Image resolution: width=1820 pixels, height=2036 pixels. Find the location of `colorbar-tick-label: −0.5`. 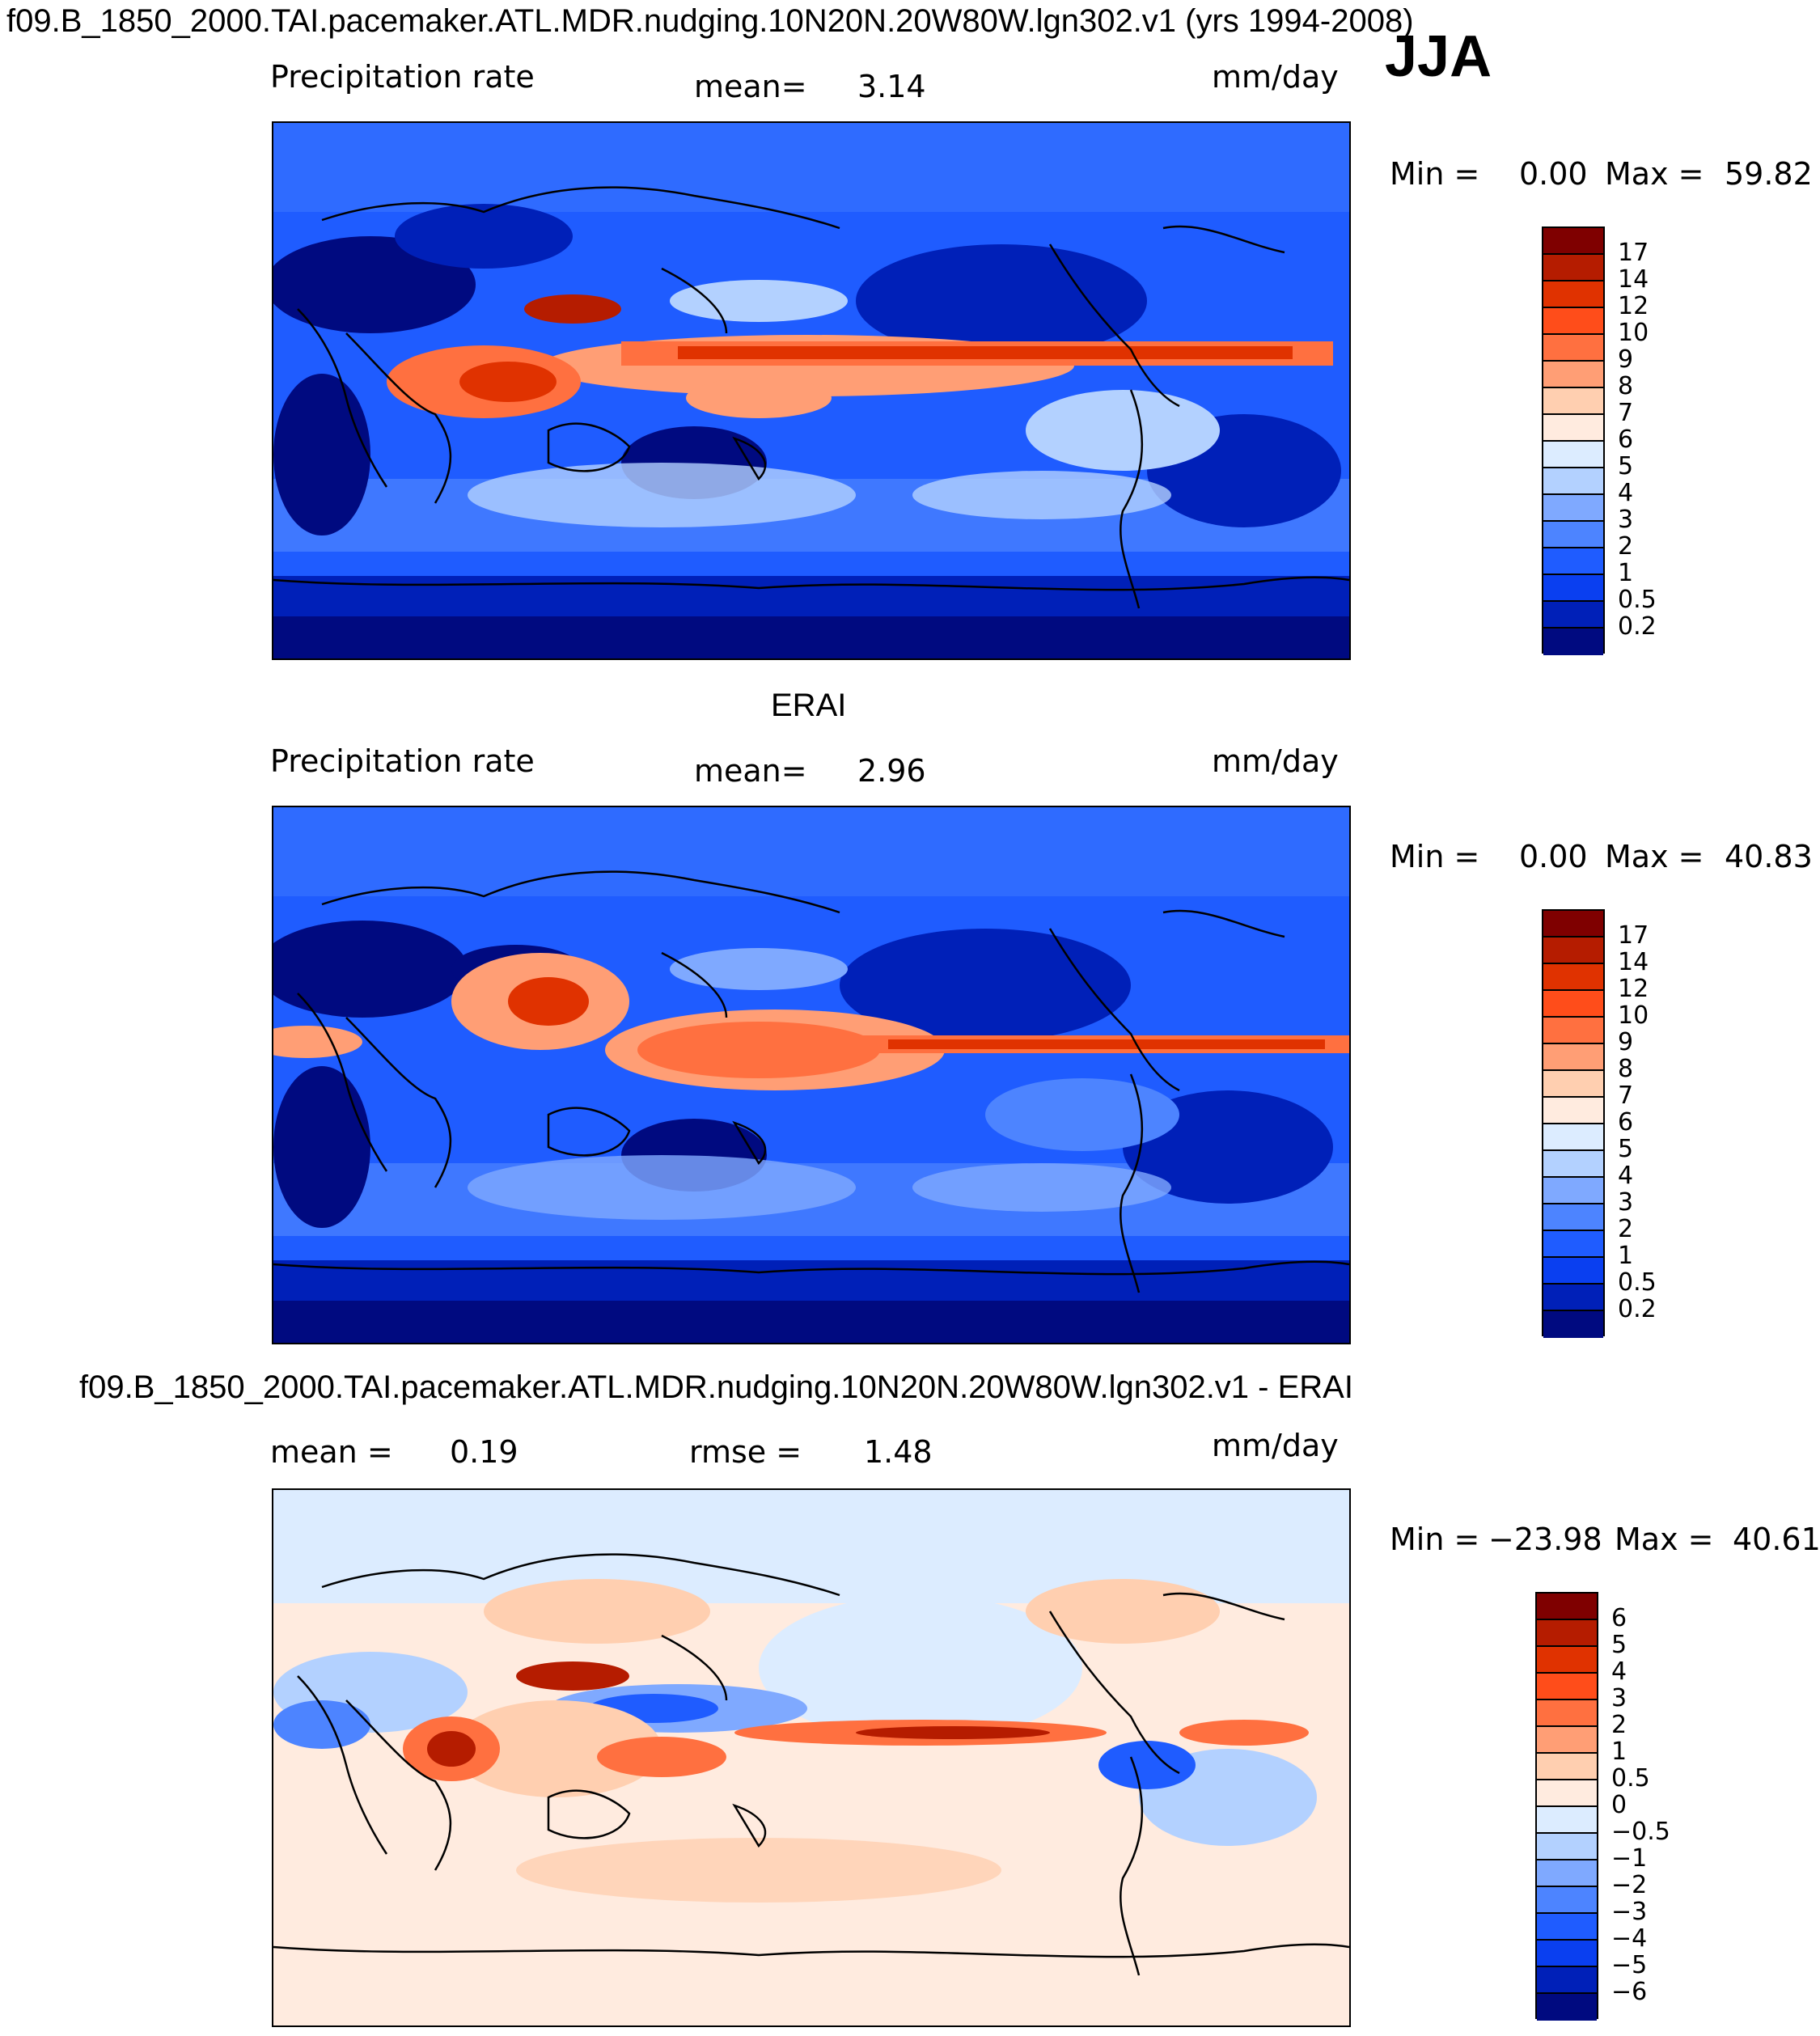

colorbar-tick-label: −0.5 is located at coordinates (1640, 1832).